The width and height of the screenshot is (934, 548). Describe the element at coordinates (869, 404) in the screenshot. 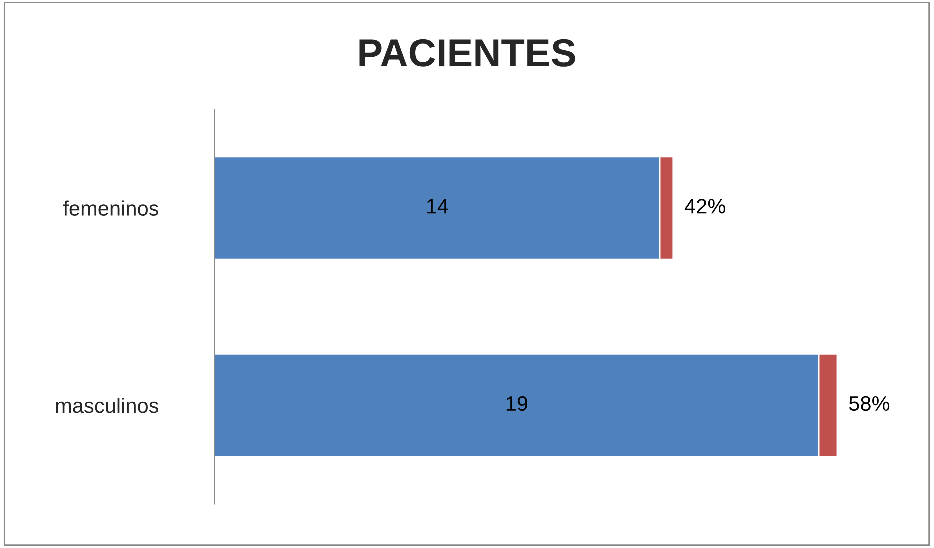

I see `data-label: 58%` at that location.